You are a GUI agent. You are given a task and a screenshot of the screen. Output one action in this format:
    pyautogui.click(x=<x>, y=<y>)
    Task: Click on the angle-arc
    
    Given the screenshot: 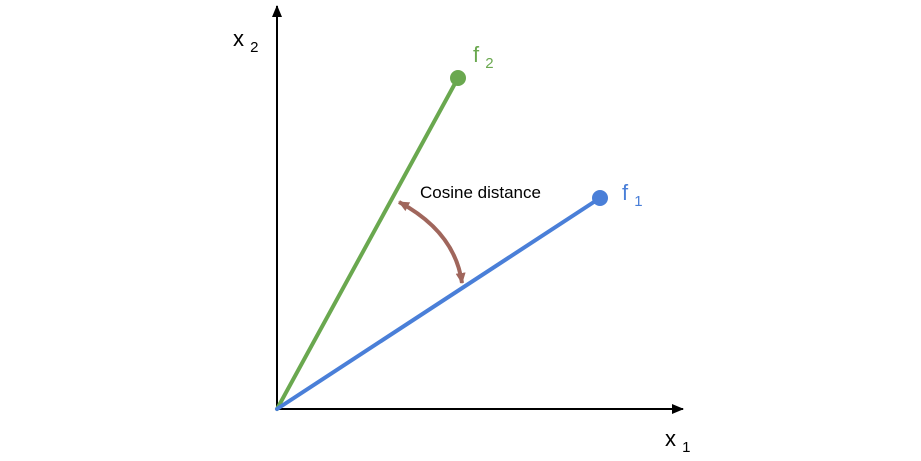 What is the action you would take?
    pyautogui.click(x=432, y=242)
    